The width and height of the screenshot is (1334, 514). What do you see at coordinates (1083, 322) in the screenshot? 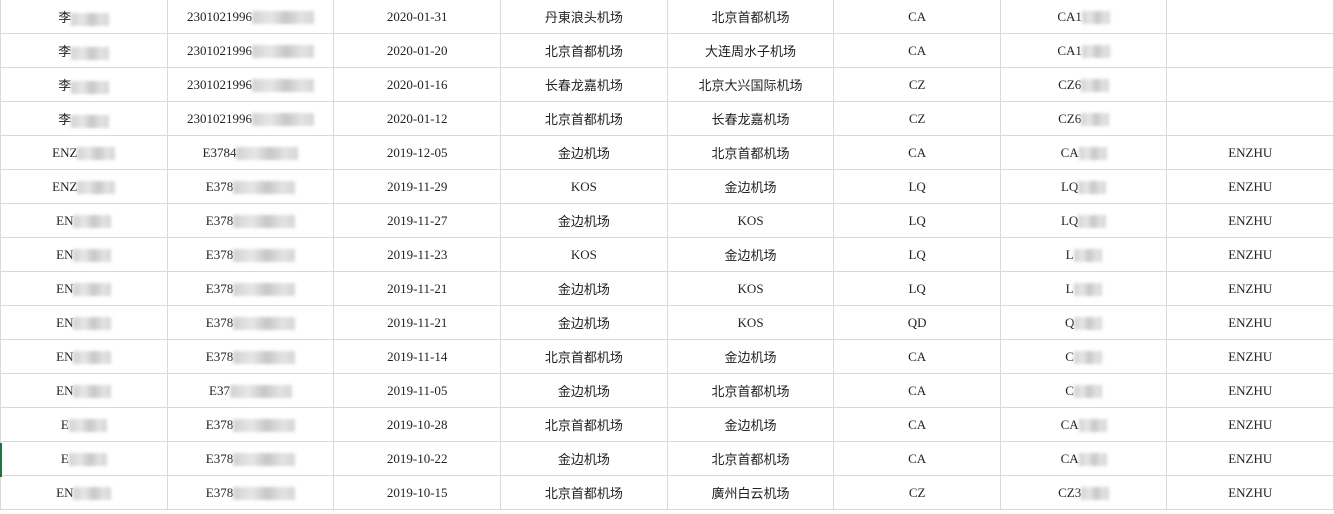
I see `cell-flight: Q` at bounding box center [1083, 322].